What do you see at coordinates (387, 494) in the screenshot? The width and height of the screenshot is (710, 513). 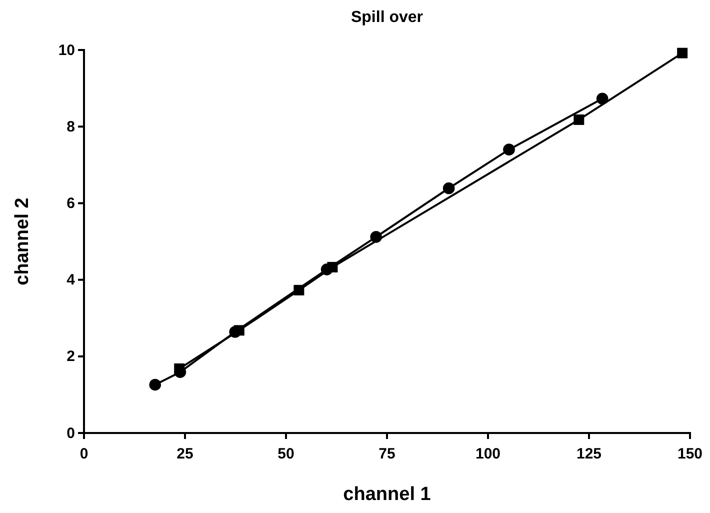 I see `x-axis-title: channel 1` at bounding box center [387, 494].